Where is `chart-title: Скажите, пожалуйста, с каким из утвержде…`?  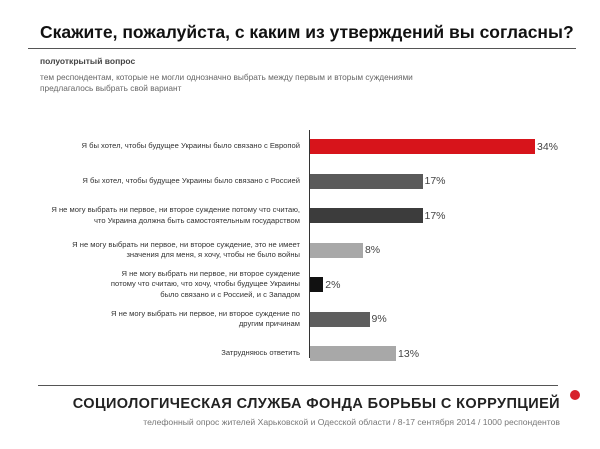
chart-title: Скажите, пожалуйста, с каким из утвержде… is located at coordinates (307, 32).